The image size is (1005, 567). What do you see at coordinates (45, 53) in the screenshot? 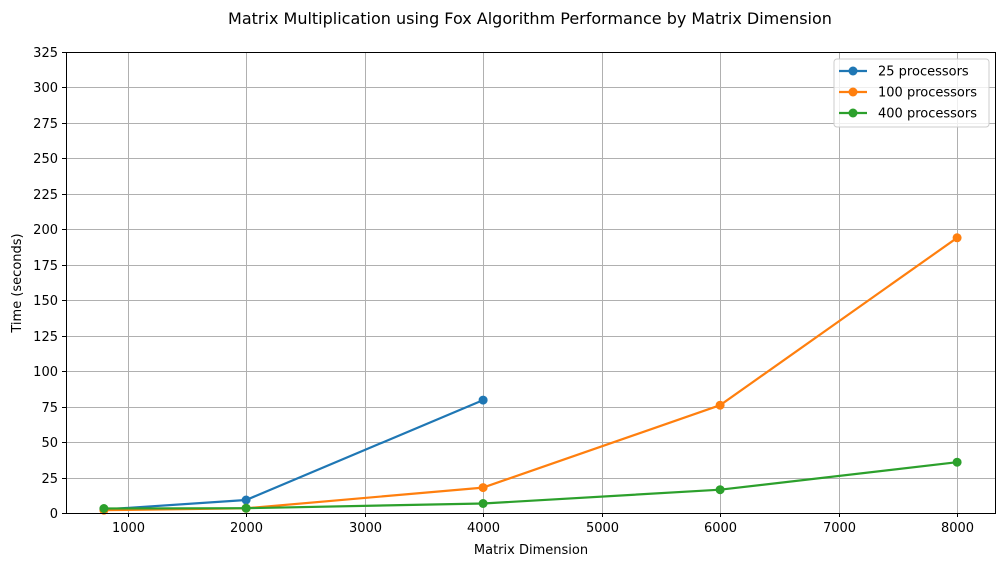
I see `y-tick-label: 325` at bounding box center [45, 53].